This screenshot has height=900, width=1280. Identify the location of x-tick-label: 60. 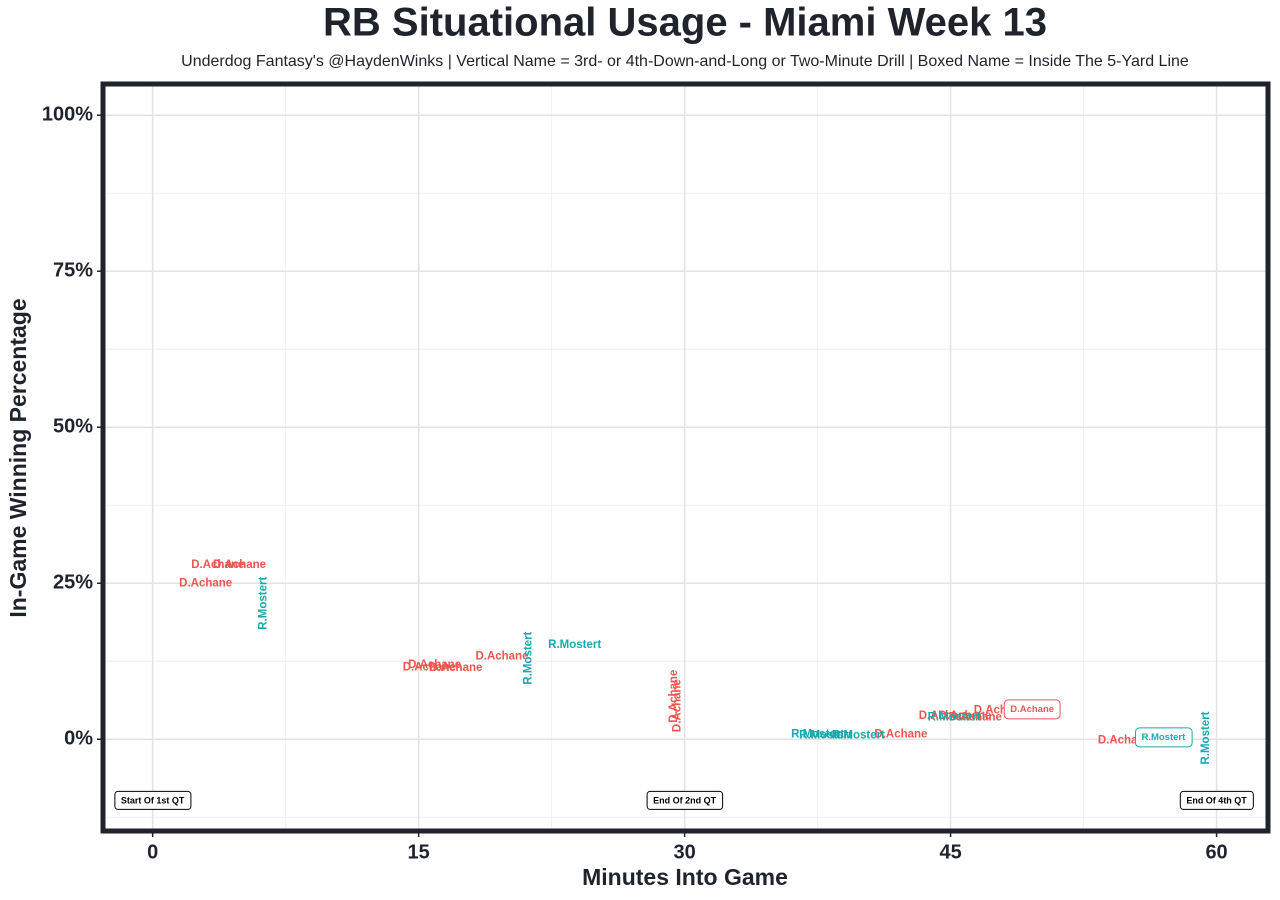
(1216, 852).